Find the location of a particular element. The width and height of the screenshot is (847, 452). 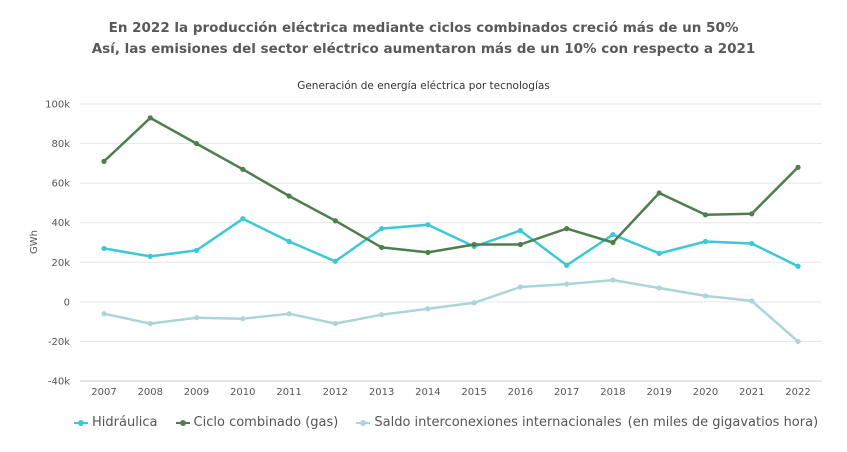

y-tick-label: -40k is located at coordinates (59, 382).